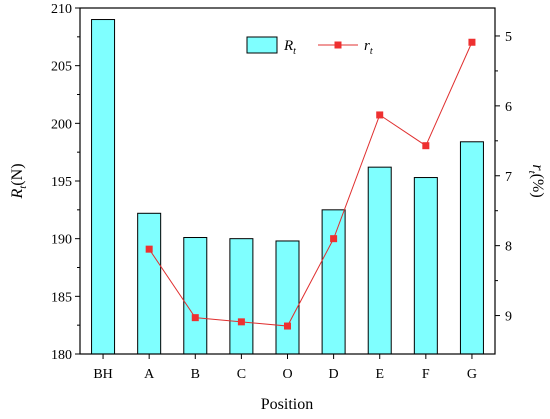 The image size is (550, 419). Describe the element at coordinates (241, 296) in the screenshot. I see `bar-C` at that location.